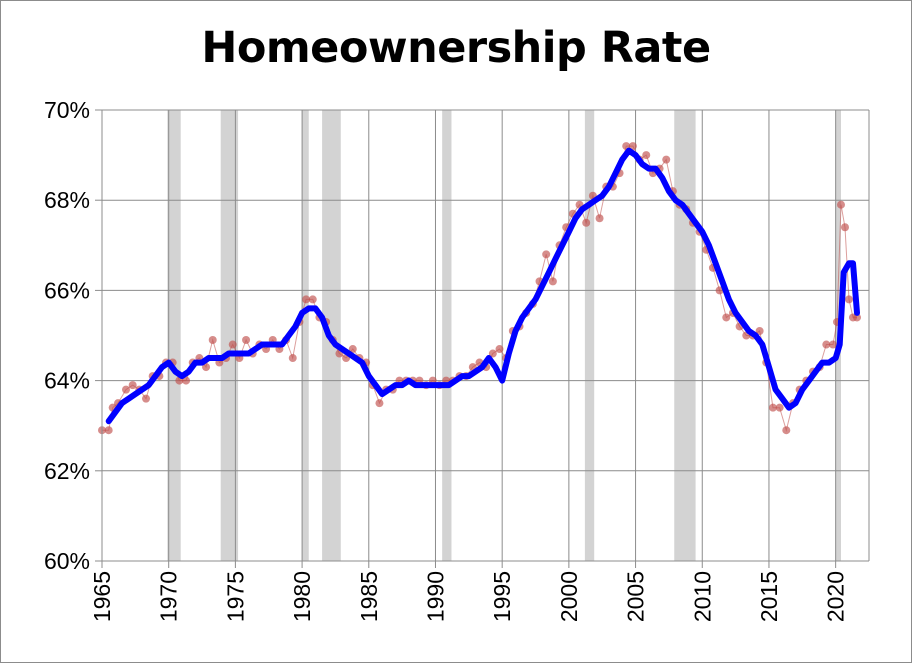 The image size is (912, 663). Describe the element at coordinates (636, 596) in the screenshot. I see `x-tick-label-8: 2005` at that location.